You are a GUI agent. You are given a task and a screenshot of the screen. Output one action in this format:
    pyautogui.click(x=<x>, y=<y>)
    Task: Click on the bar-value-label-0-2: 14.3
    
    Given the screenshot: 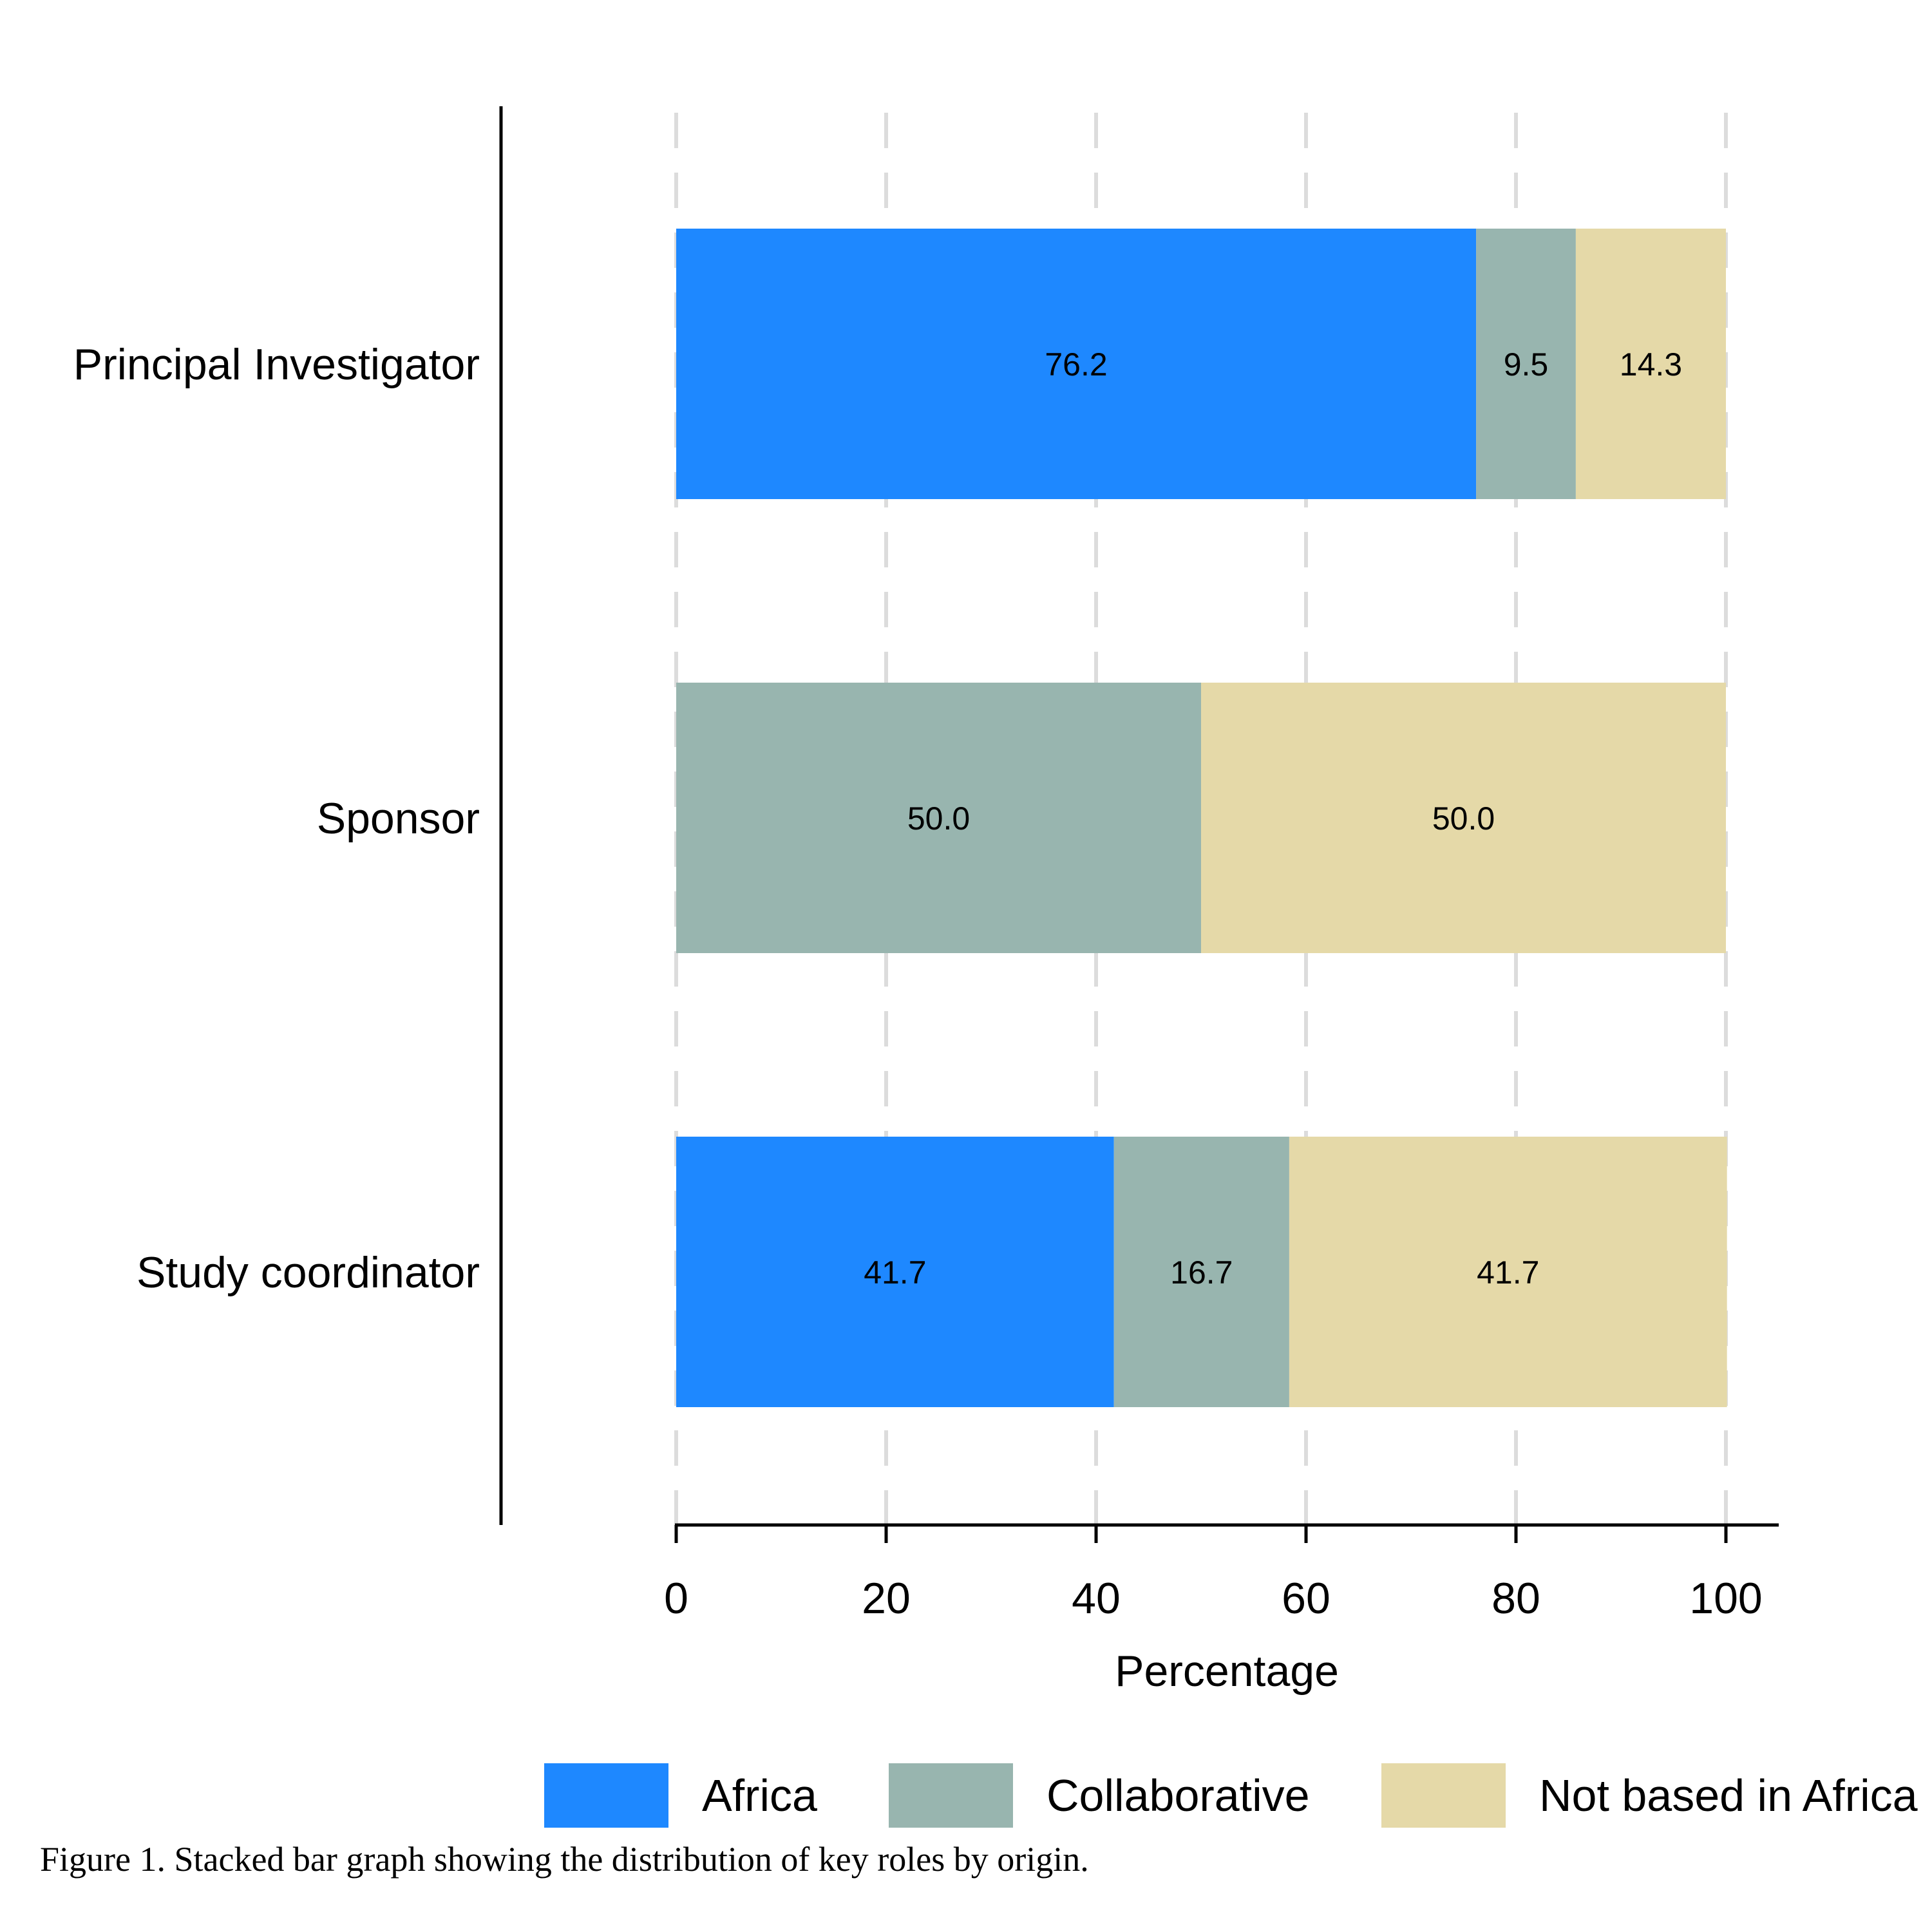 What is the action you would take?
    pyautogui.click(x=1651, y=365)
    